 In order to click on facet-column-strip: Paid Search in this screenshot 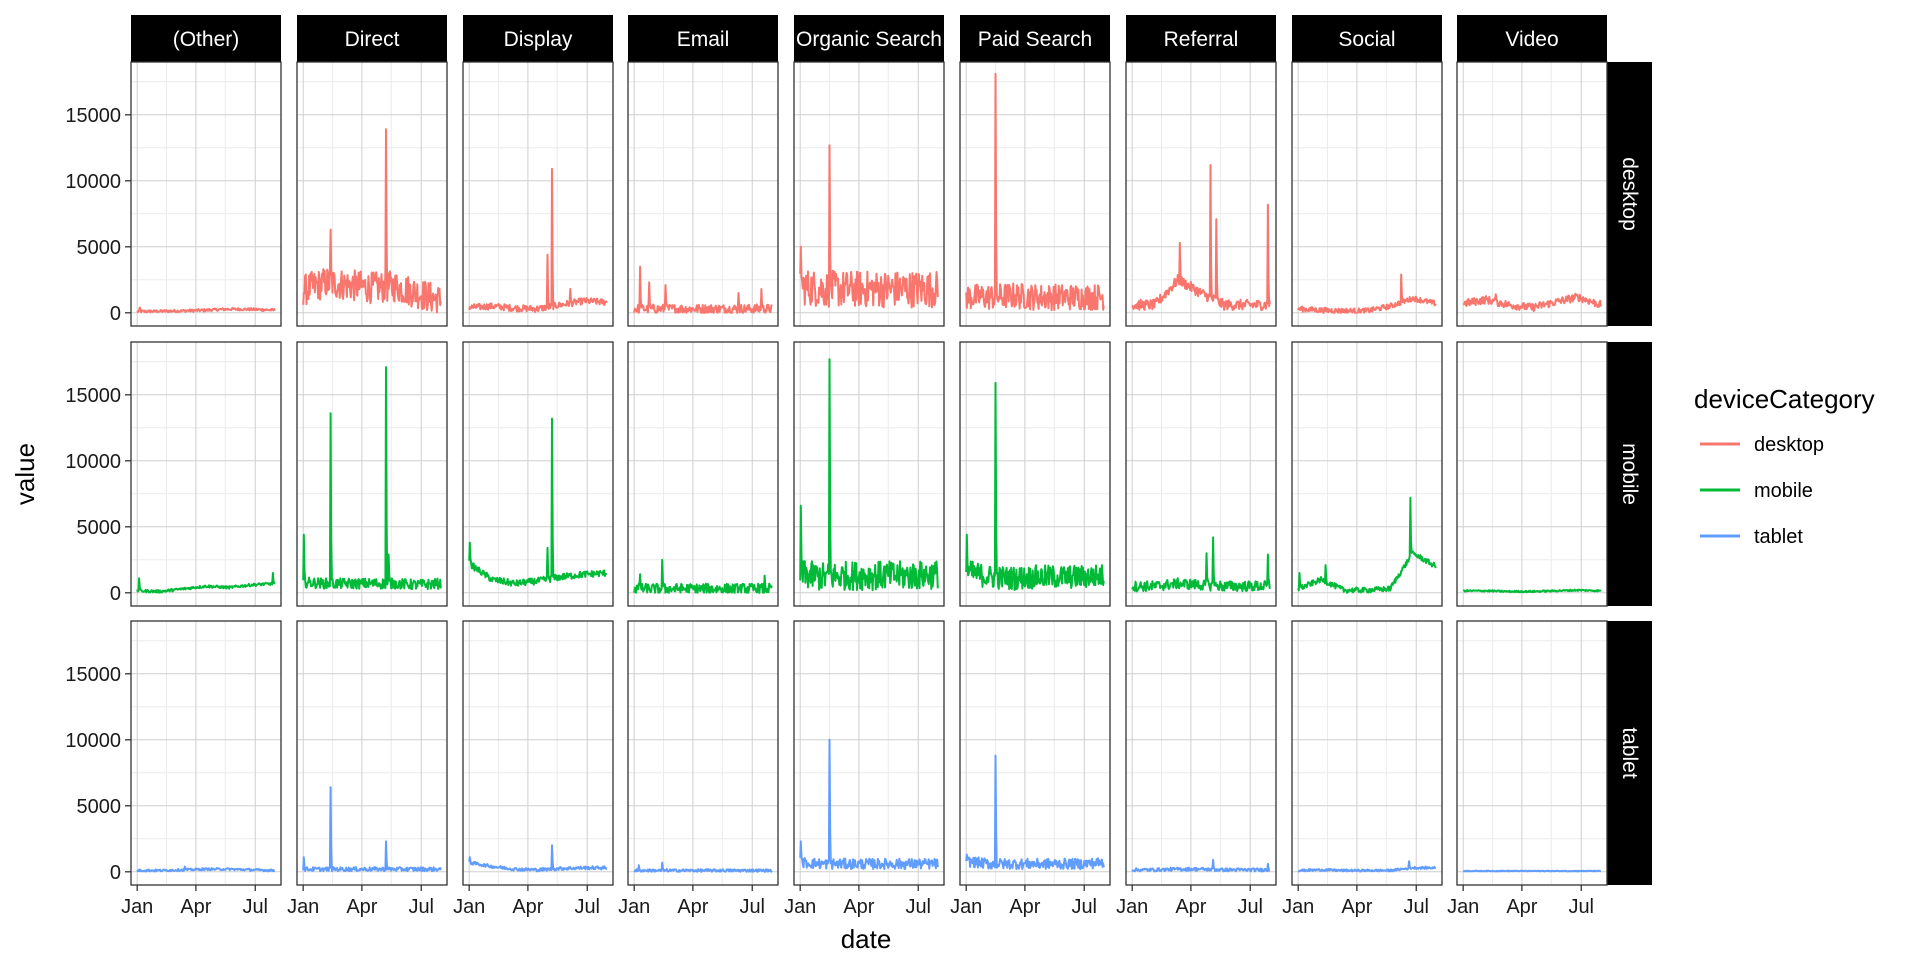, I will do `click(1035, 38)`.